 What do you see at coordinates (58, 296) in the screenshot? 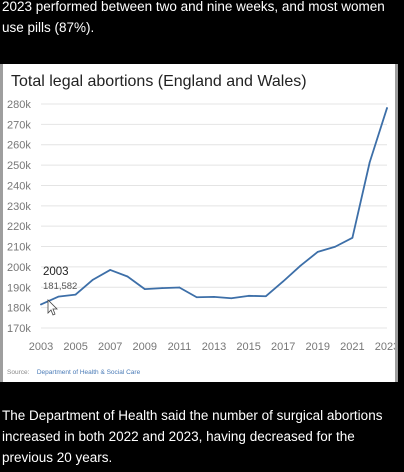
I see `data-point-2004` at bounding box center [58, 296].